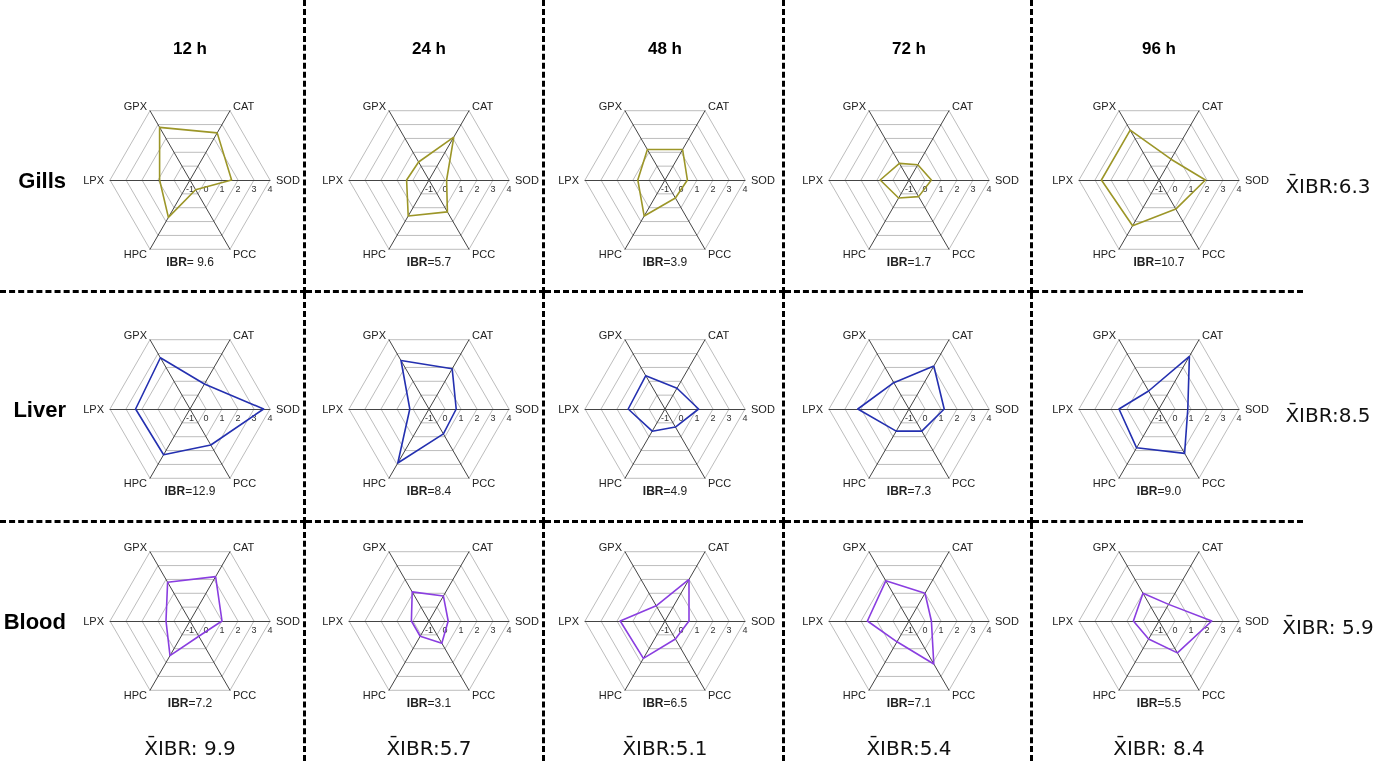 The image size is (1393, 761). Describe the element at coordinates (909, 703) in the screenshot. I see `text: IBR=7.1` at that location.